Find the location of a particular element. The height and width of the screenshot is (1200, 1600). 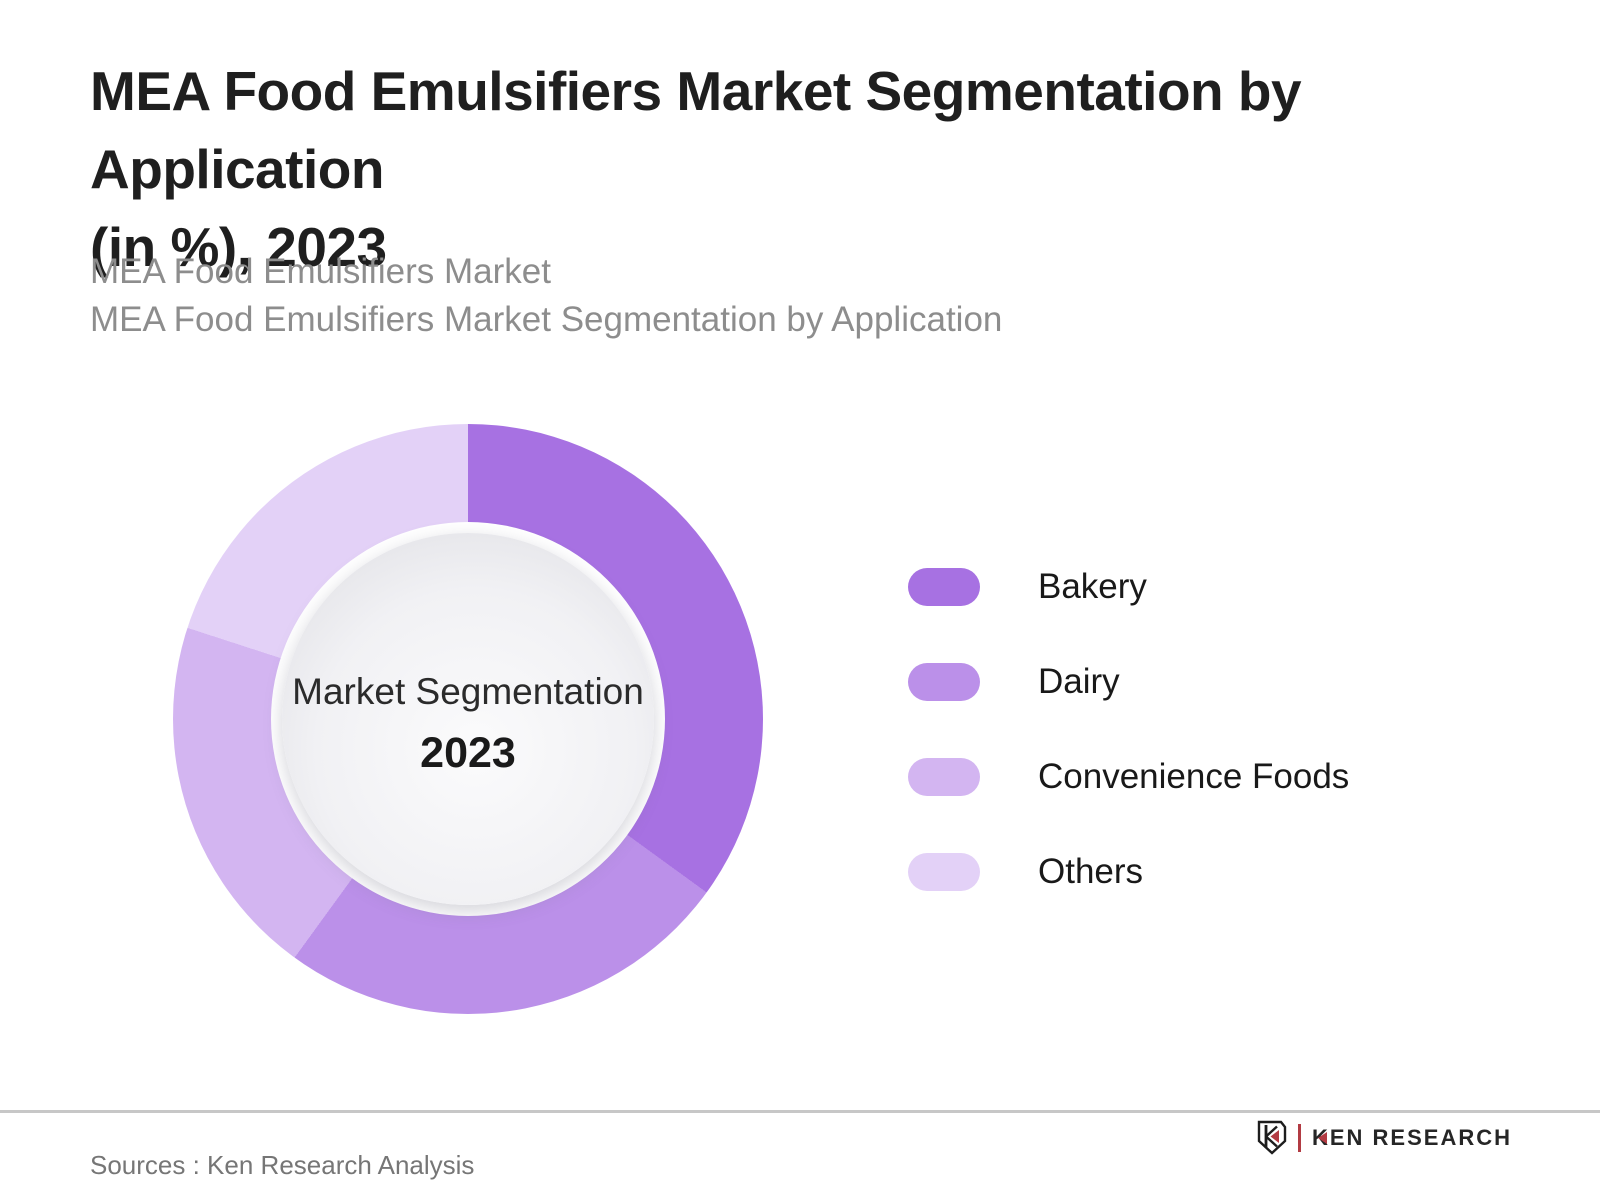

logo-divider-bar is located at coordinates (1299, 1138).